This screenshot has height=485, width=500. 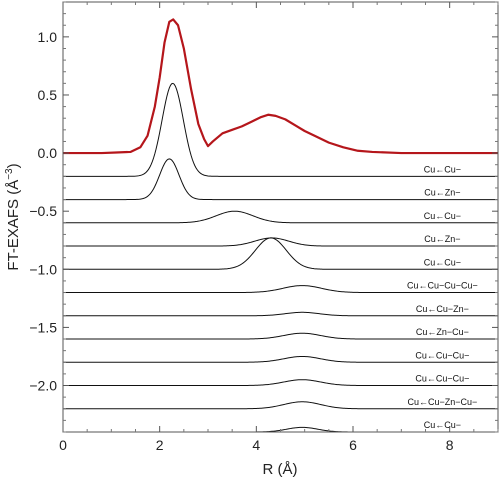 I want to click on x-tick-label: 4, so click(x=256, y=445).